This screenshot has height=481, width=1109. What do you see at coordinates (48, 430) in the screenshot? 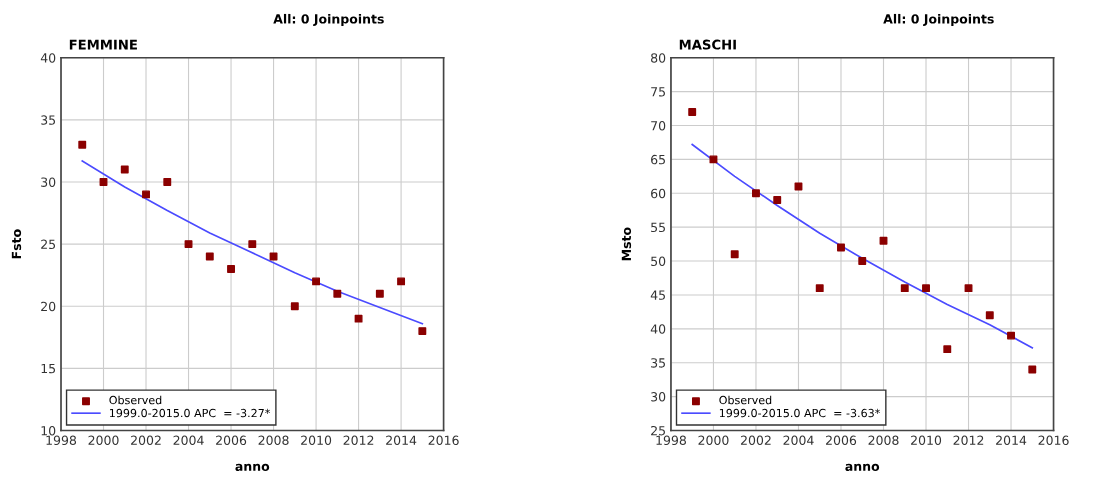
I see `y-tick-label: 10` at bounding box center [48, 430].